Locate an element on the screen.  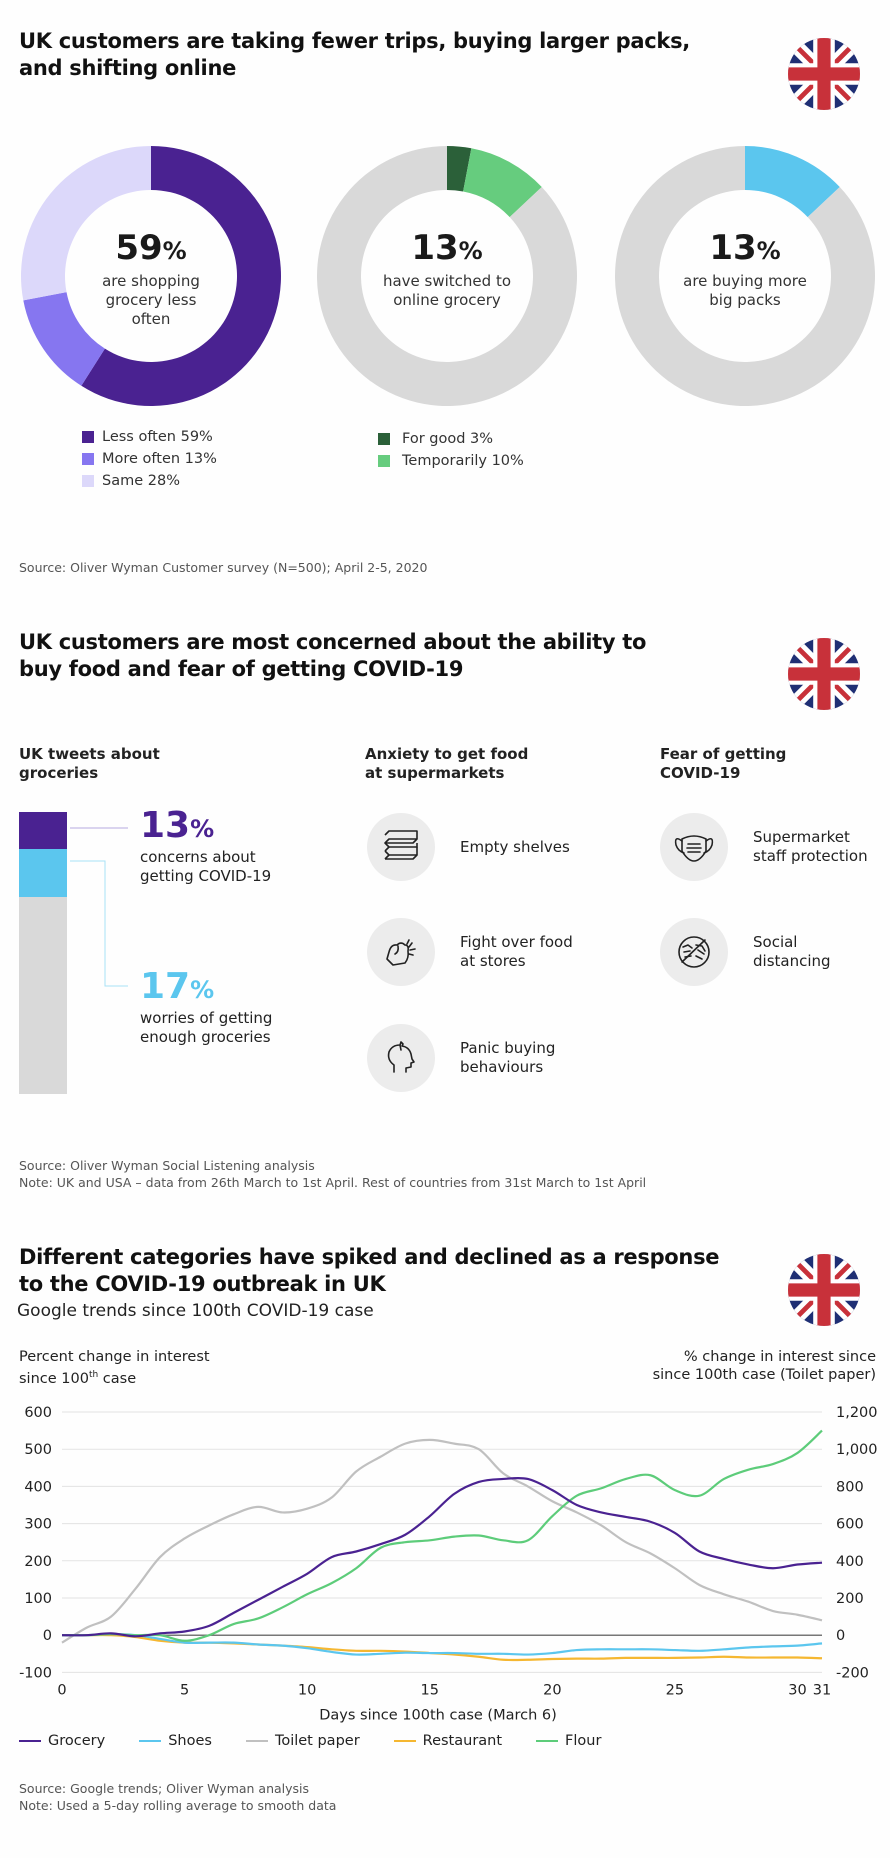
anxiety-item-fight-over-food: Fight over food at stores is located at coordinates (470, 952).